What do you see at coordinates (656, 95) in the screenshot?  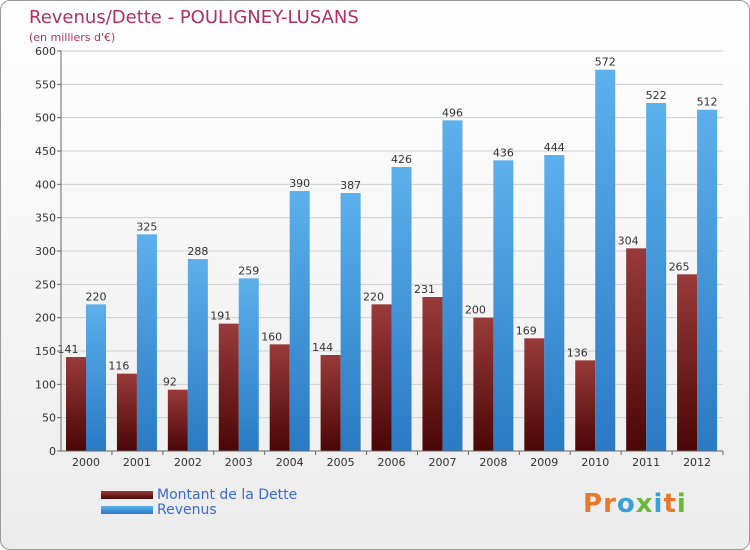 I see `data-label-revenus: 522` at bounding box center [656, 95].